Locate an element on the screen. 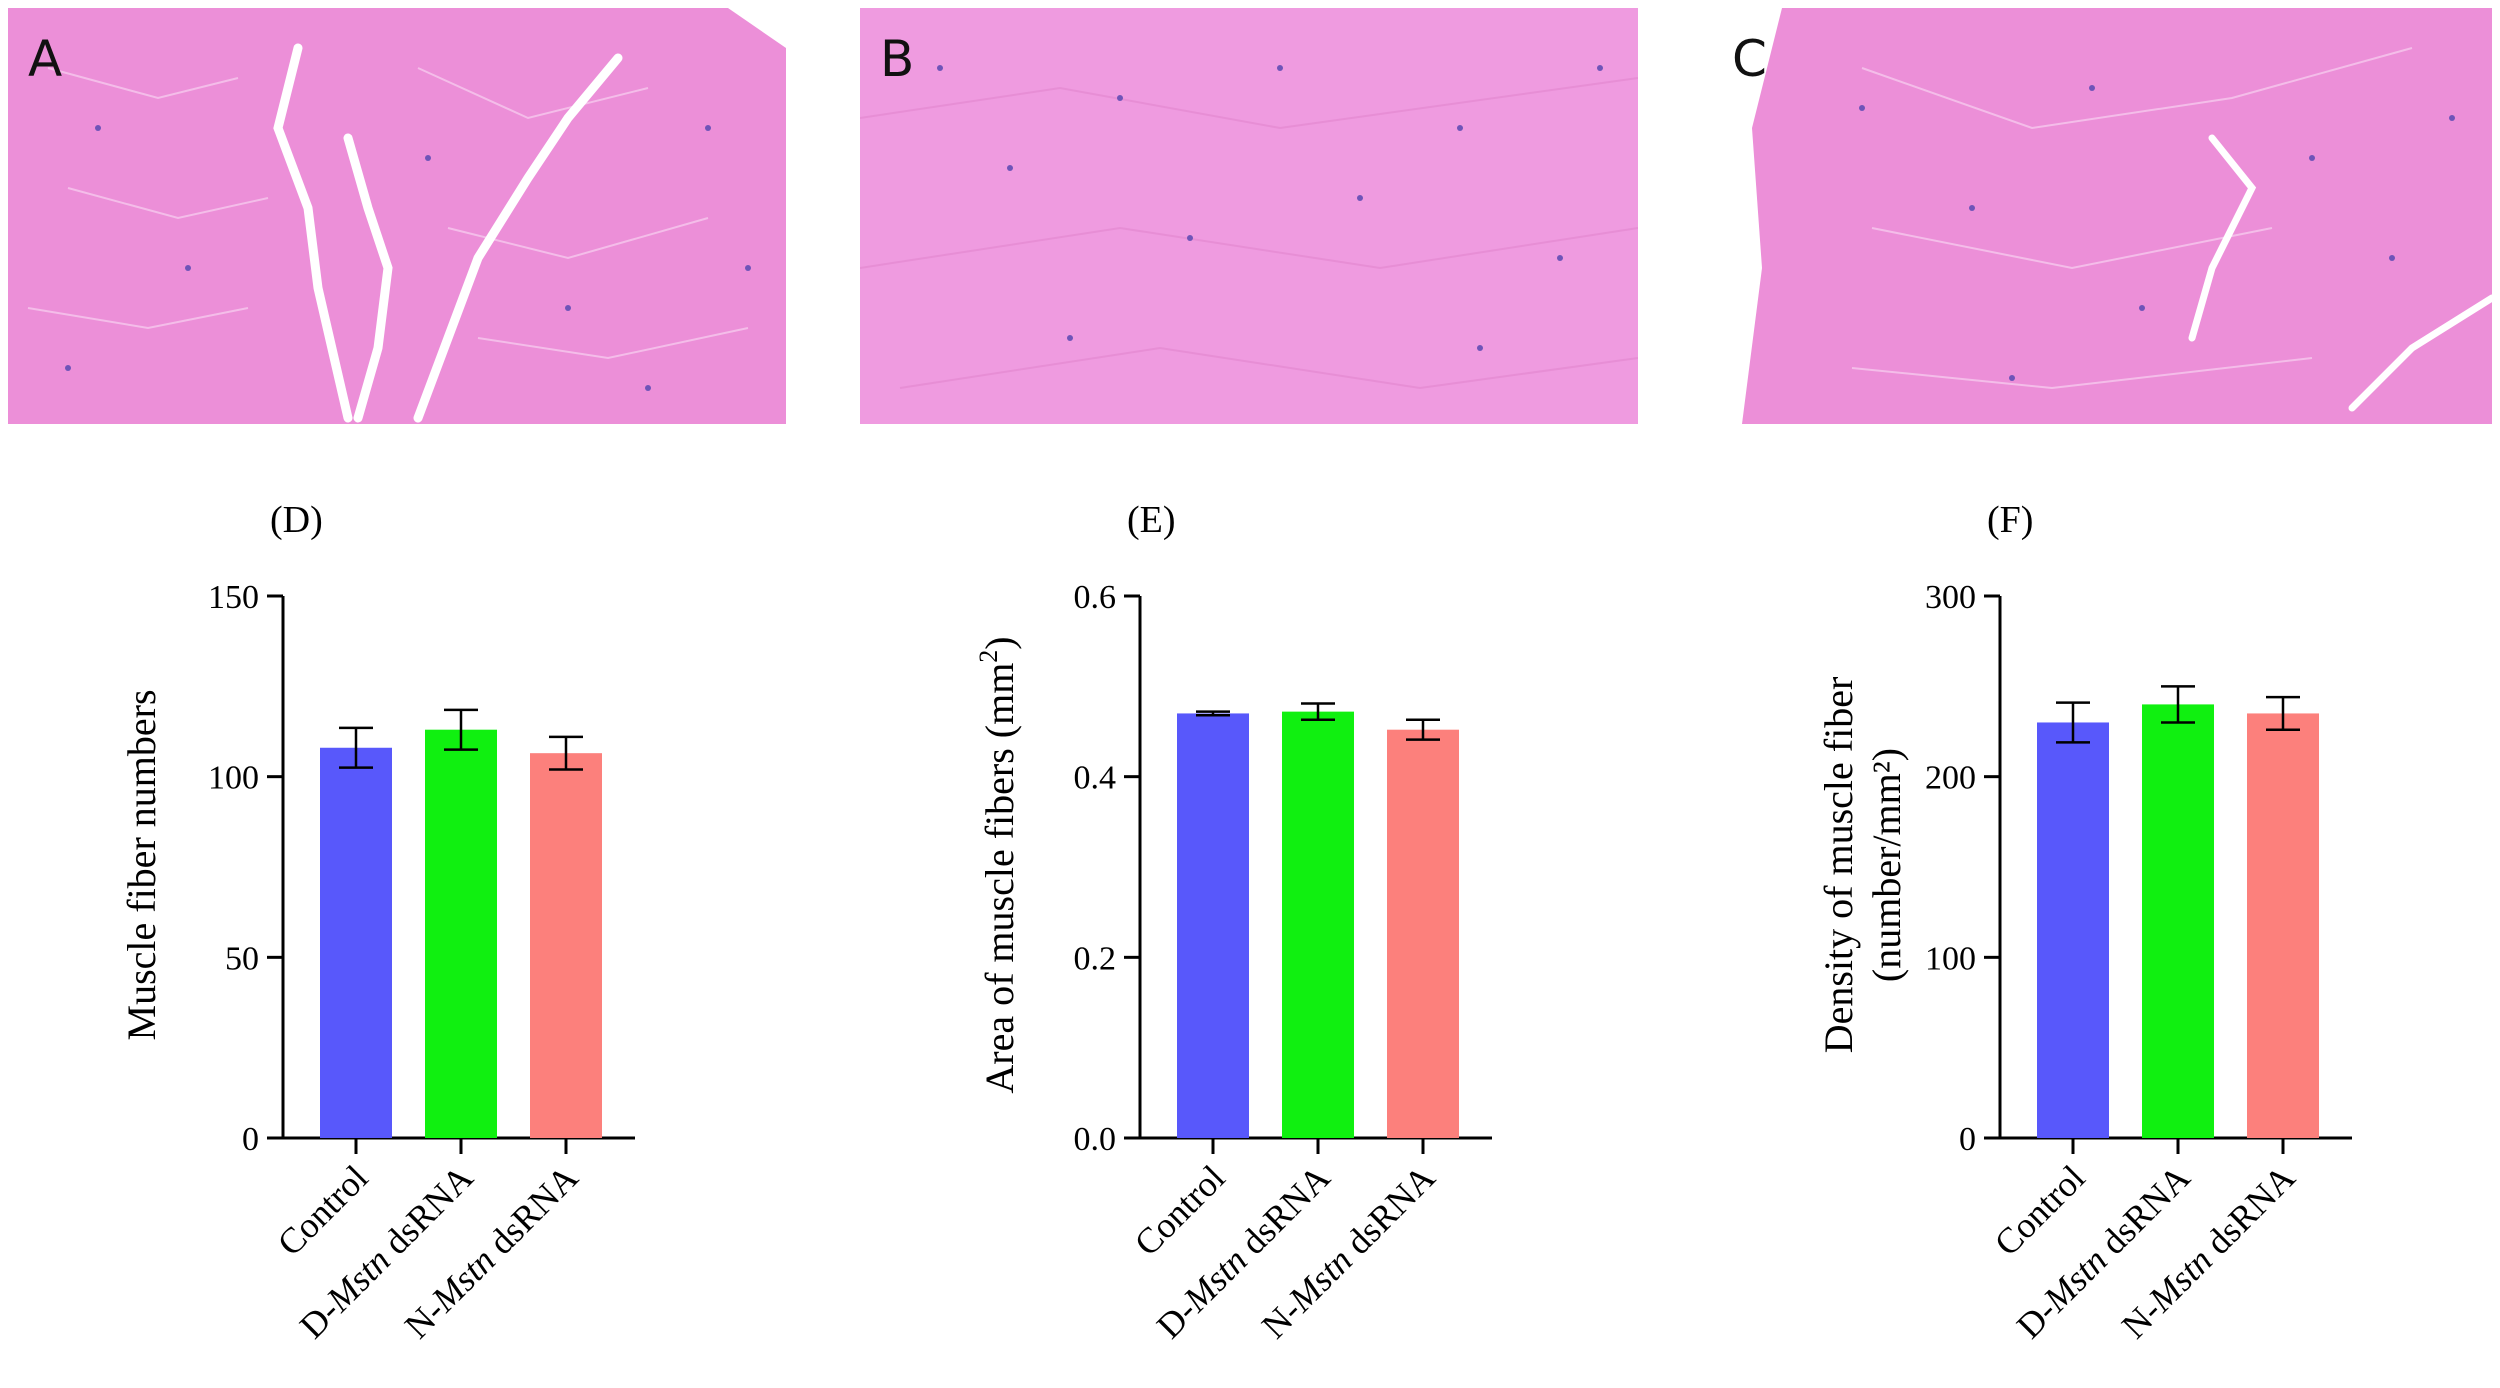 The height and width of the screenshot is (1388, 2500). micrograph-a: A is located at coordinates (397, 216).